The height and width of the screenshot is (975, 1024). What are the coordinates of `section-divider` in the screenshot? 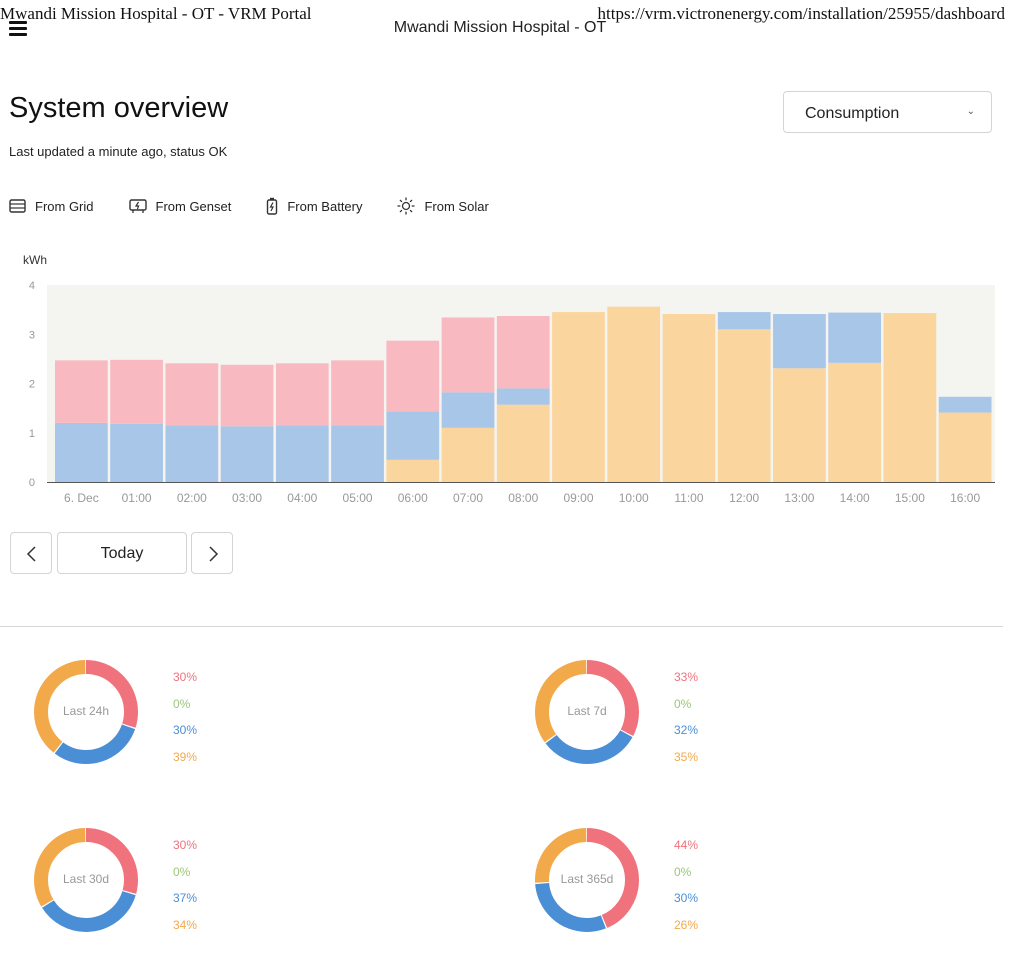 It's located at (501, 626).